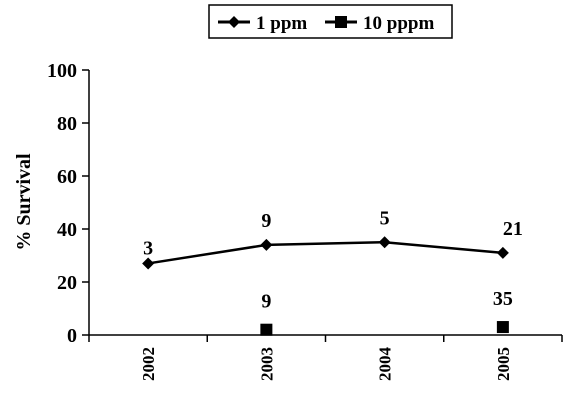  What do you see at coordinates (148, 248) in the screenshot?
I see `data-label: 3` at bounding box center [148, 248].